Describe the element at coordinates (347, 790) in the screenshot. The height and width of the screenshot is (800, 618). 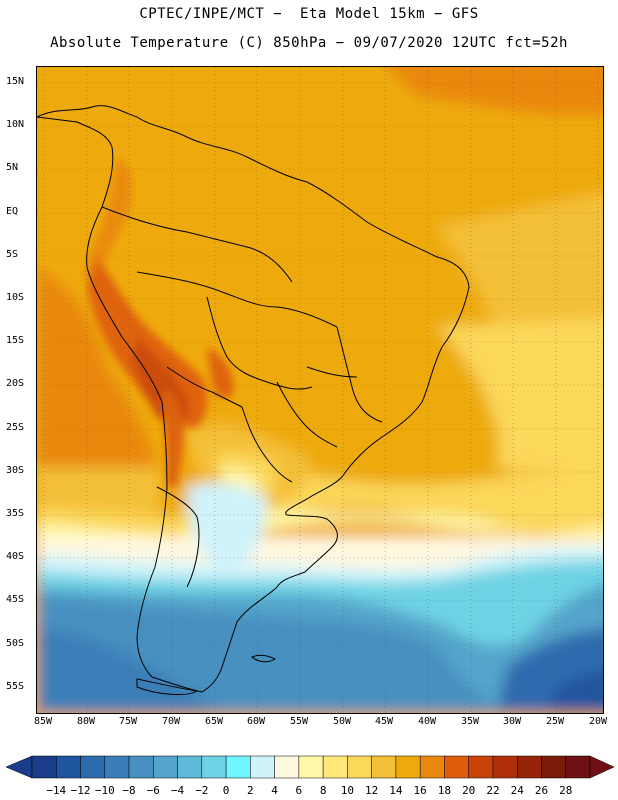
I see `colorbar-label: 10` at that location.